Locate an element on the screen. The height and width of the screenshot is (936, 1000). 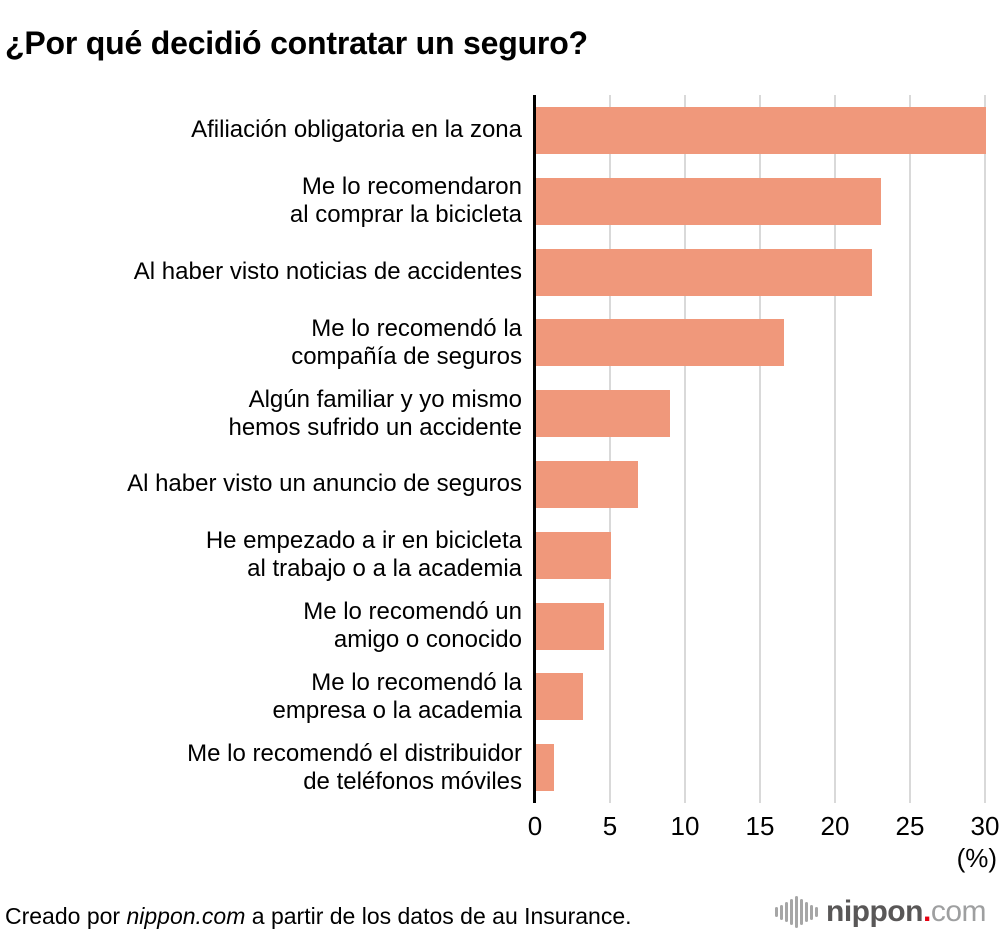
logo-tld: com is located at coordinates (958, 911).